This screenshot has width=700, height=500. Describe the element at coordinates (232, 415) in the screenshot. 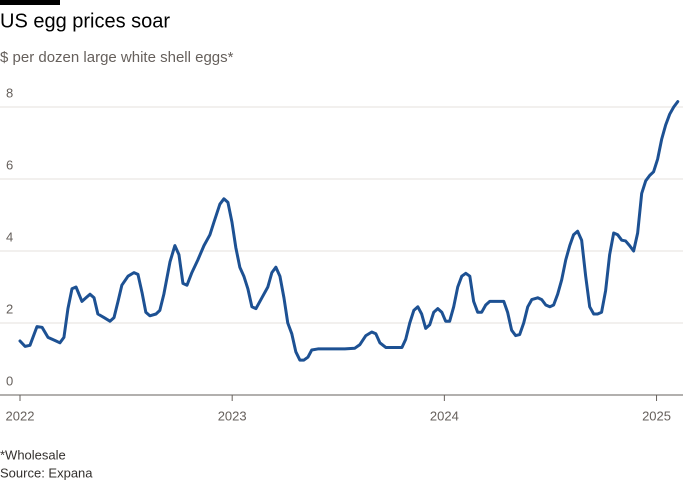

I see `x-tick-label: 2023` at that location.